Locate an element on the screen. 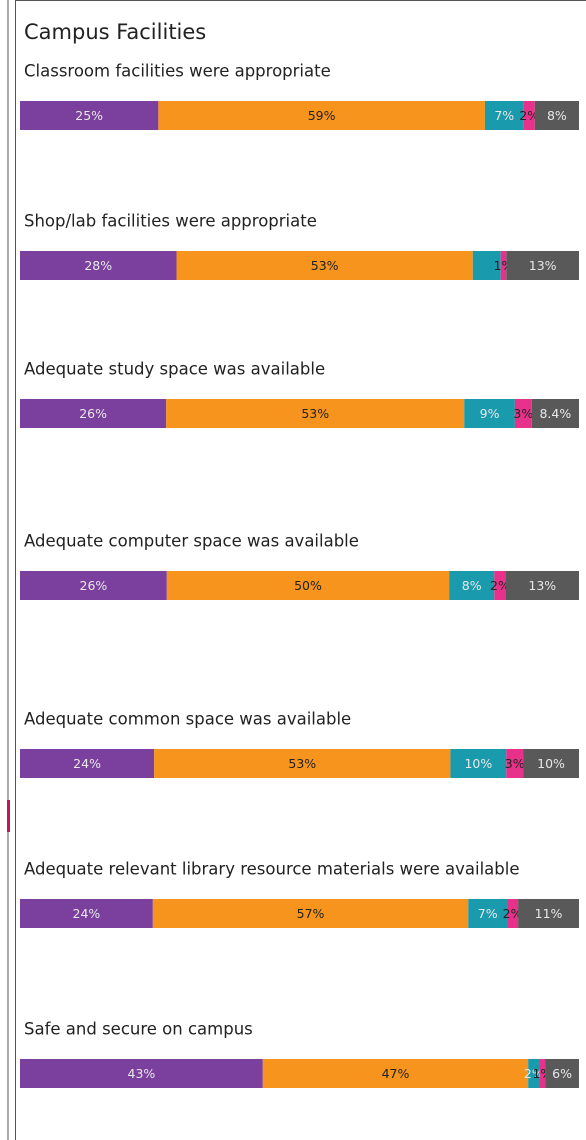 The height and width of the screenshot is (1140, 586). data-label: 25% is located at coordinates (89, 115).